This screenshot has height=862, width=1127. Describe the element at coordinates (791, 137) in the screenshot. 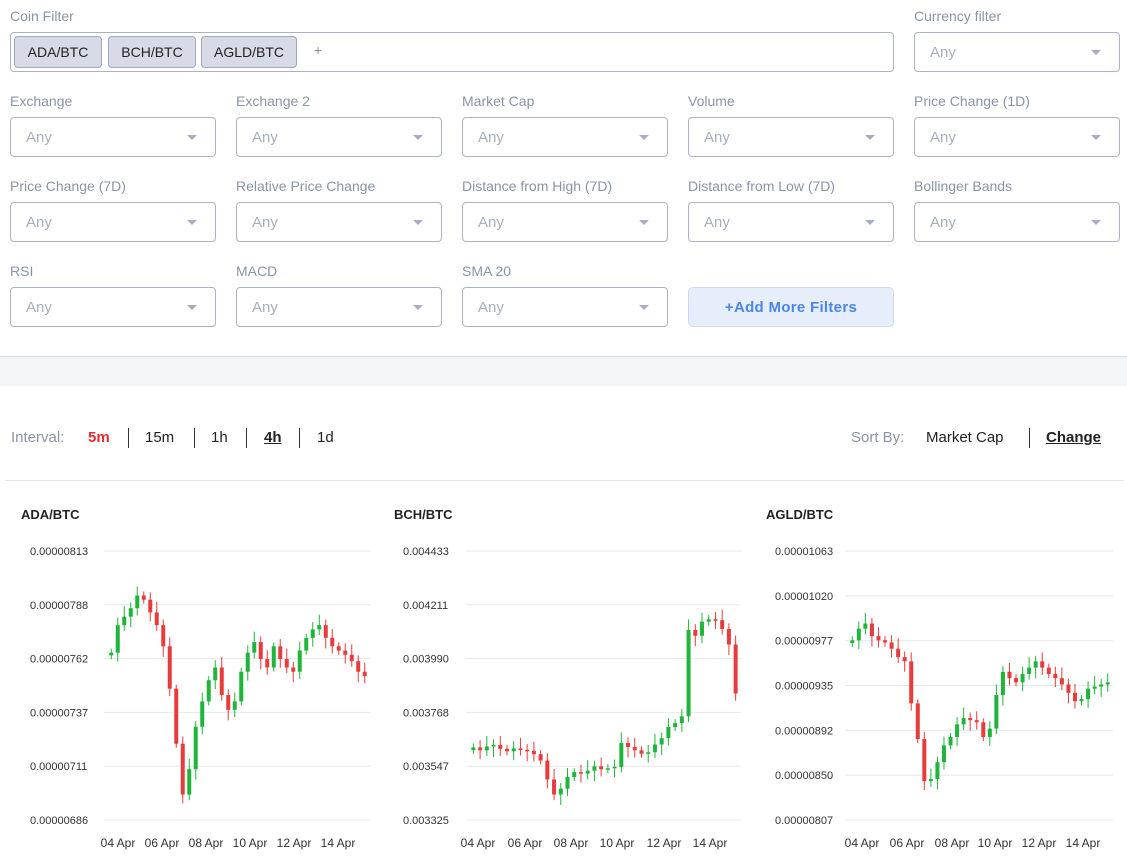

I see `volume-select: Any` at that location.